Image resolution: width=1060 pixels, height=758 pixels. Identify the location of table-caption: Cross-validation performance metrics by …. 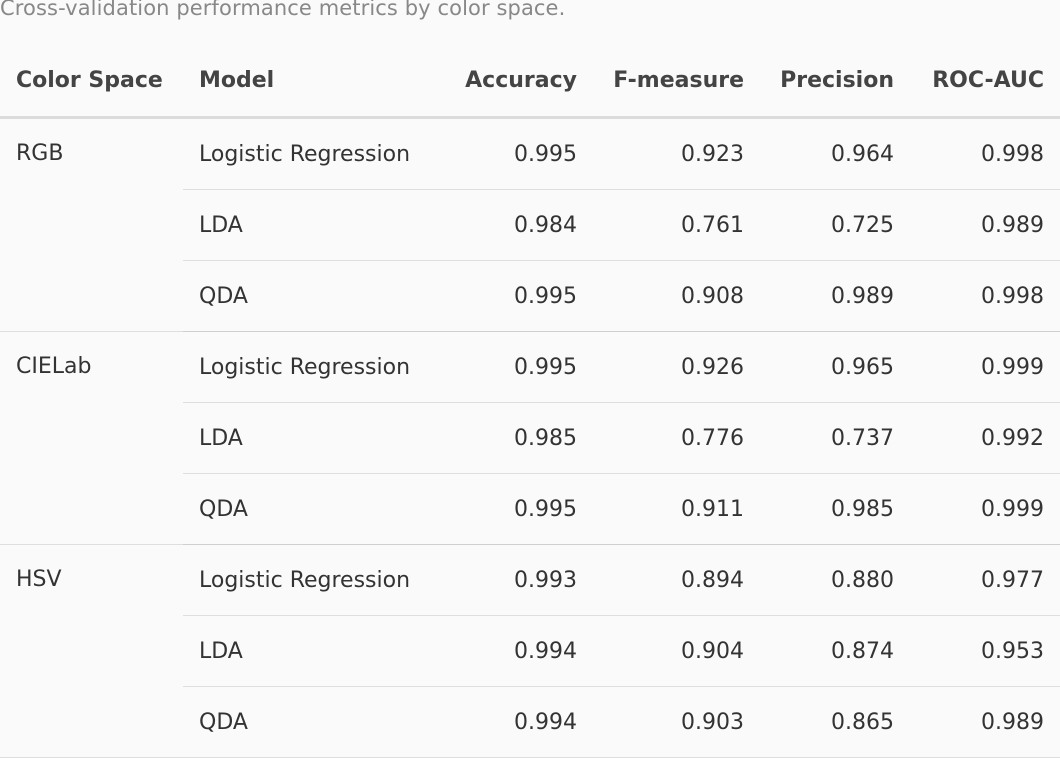
(283, 10).